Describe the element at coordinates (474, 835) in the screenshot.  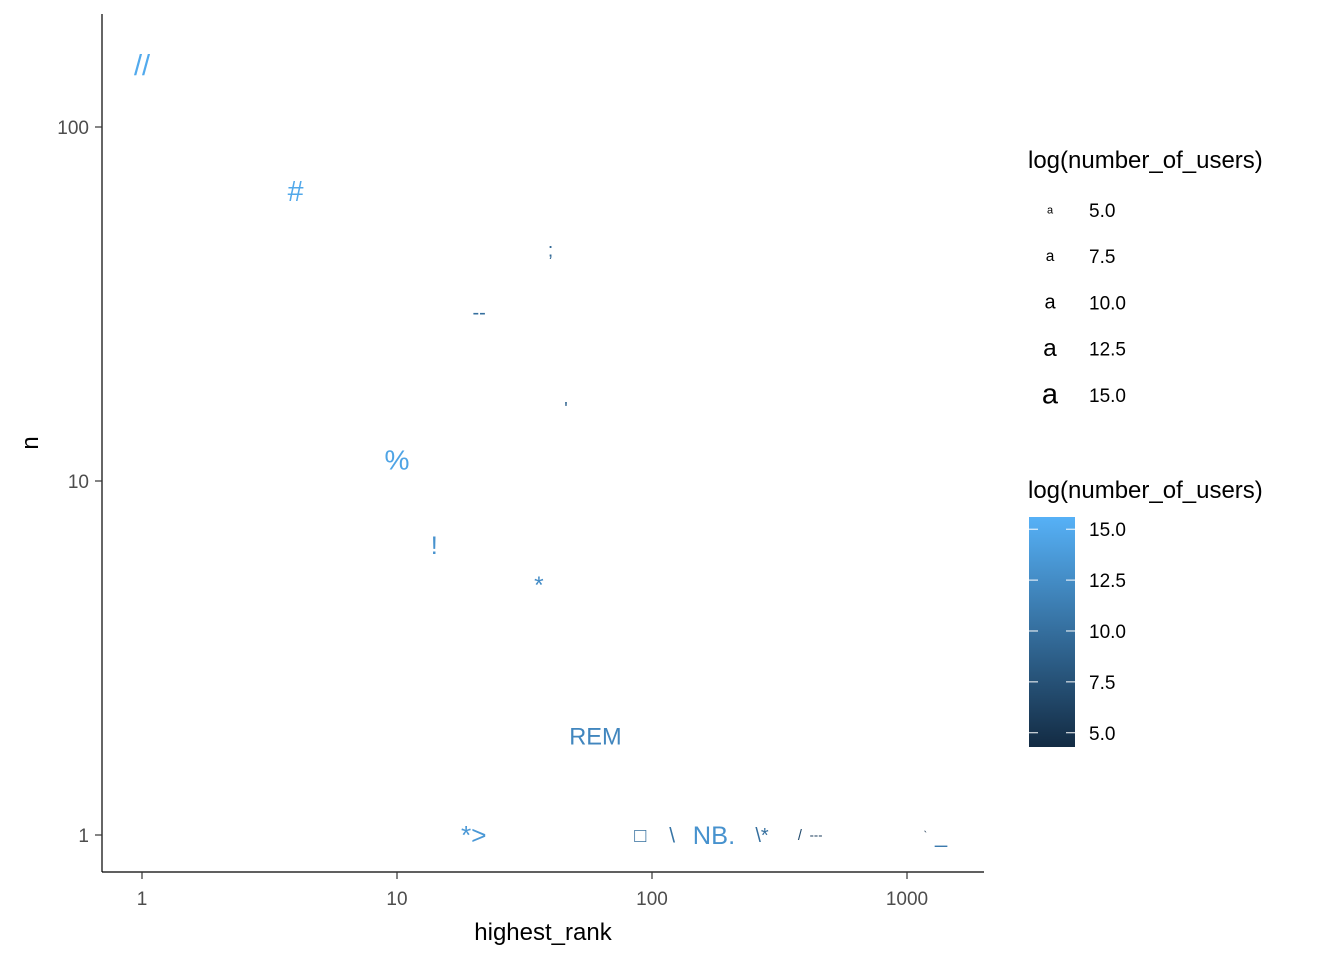
I see `point-label: *>` at that location.